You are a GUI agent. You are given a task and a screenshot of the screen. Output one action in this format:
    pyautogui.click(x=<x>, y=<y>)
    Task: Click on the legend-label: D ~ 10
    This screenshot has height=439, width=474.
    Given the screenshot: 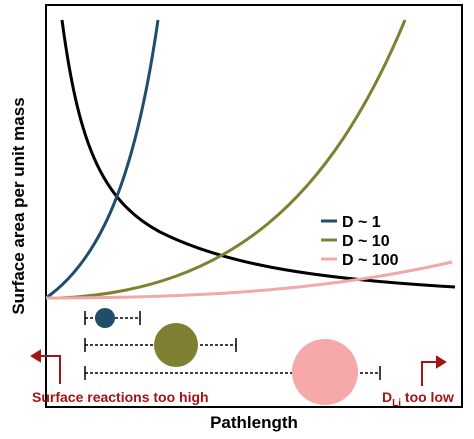 What is the action you would take?
    pyautogui.click(x=366, y=241)
    